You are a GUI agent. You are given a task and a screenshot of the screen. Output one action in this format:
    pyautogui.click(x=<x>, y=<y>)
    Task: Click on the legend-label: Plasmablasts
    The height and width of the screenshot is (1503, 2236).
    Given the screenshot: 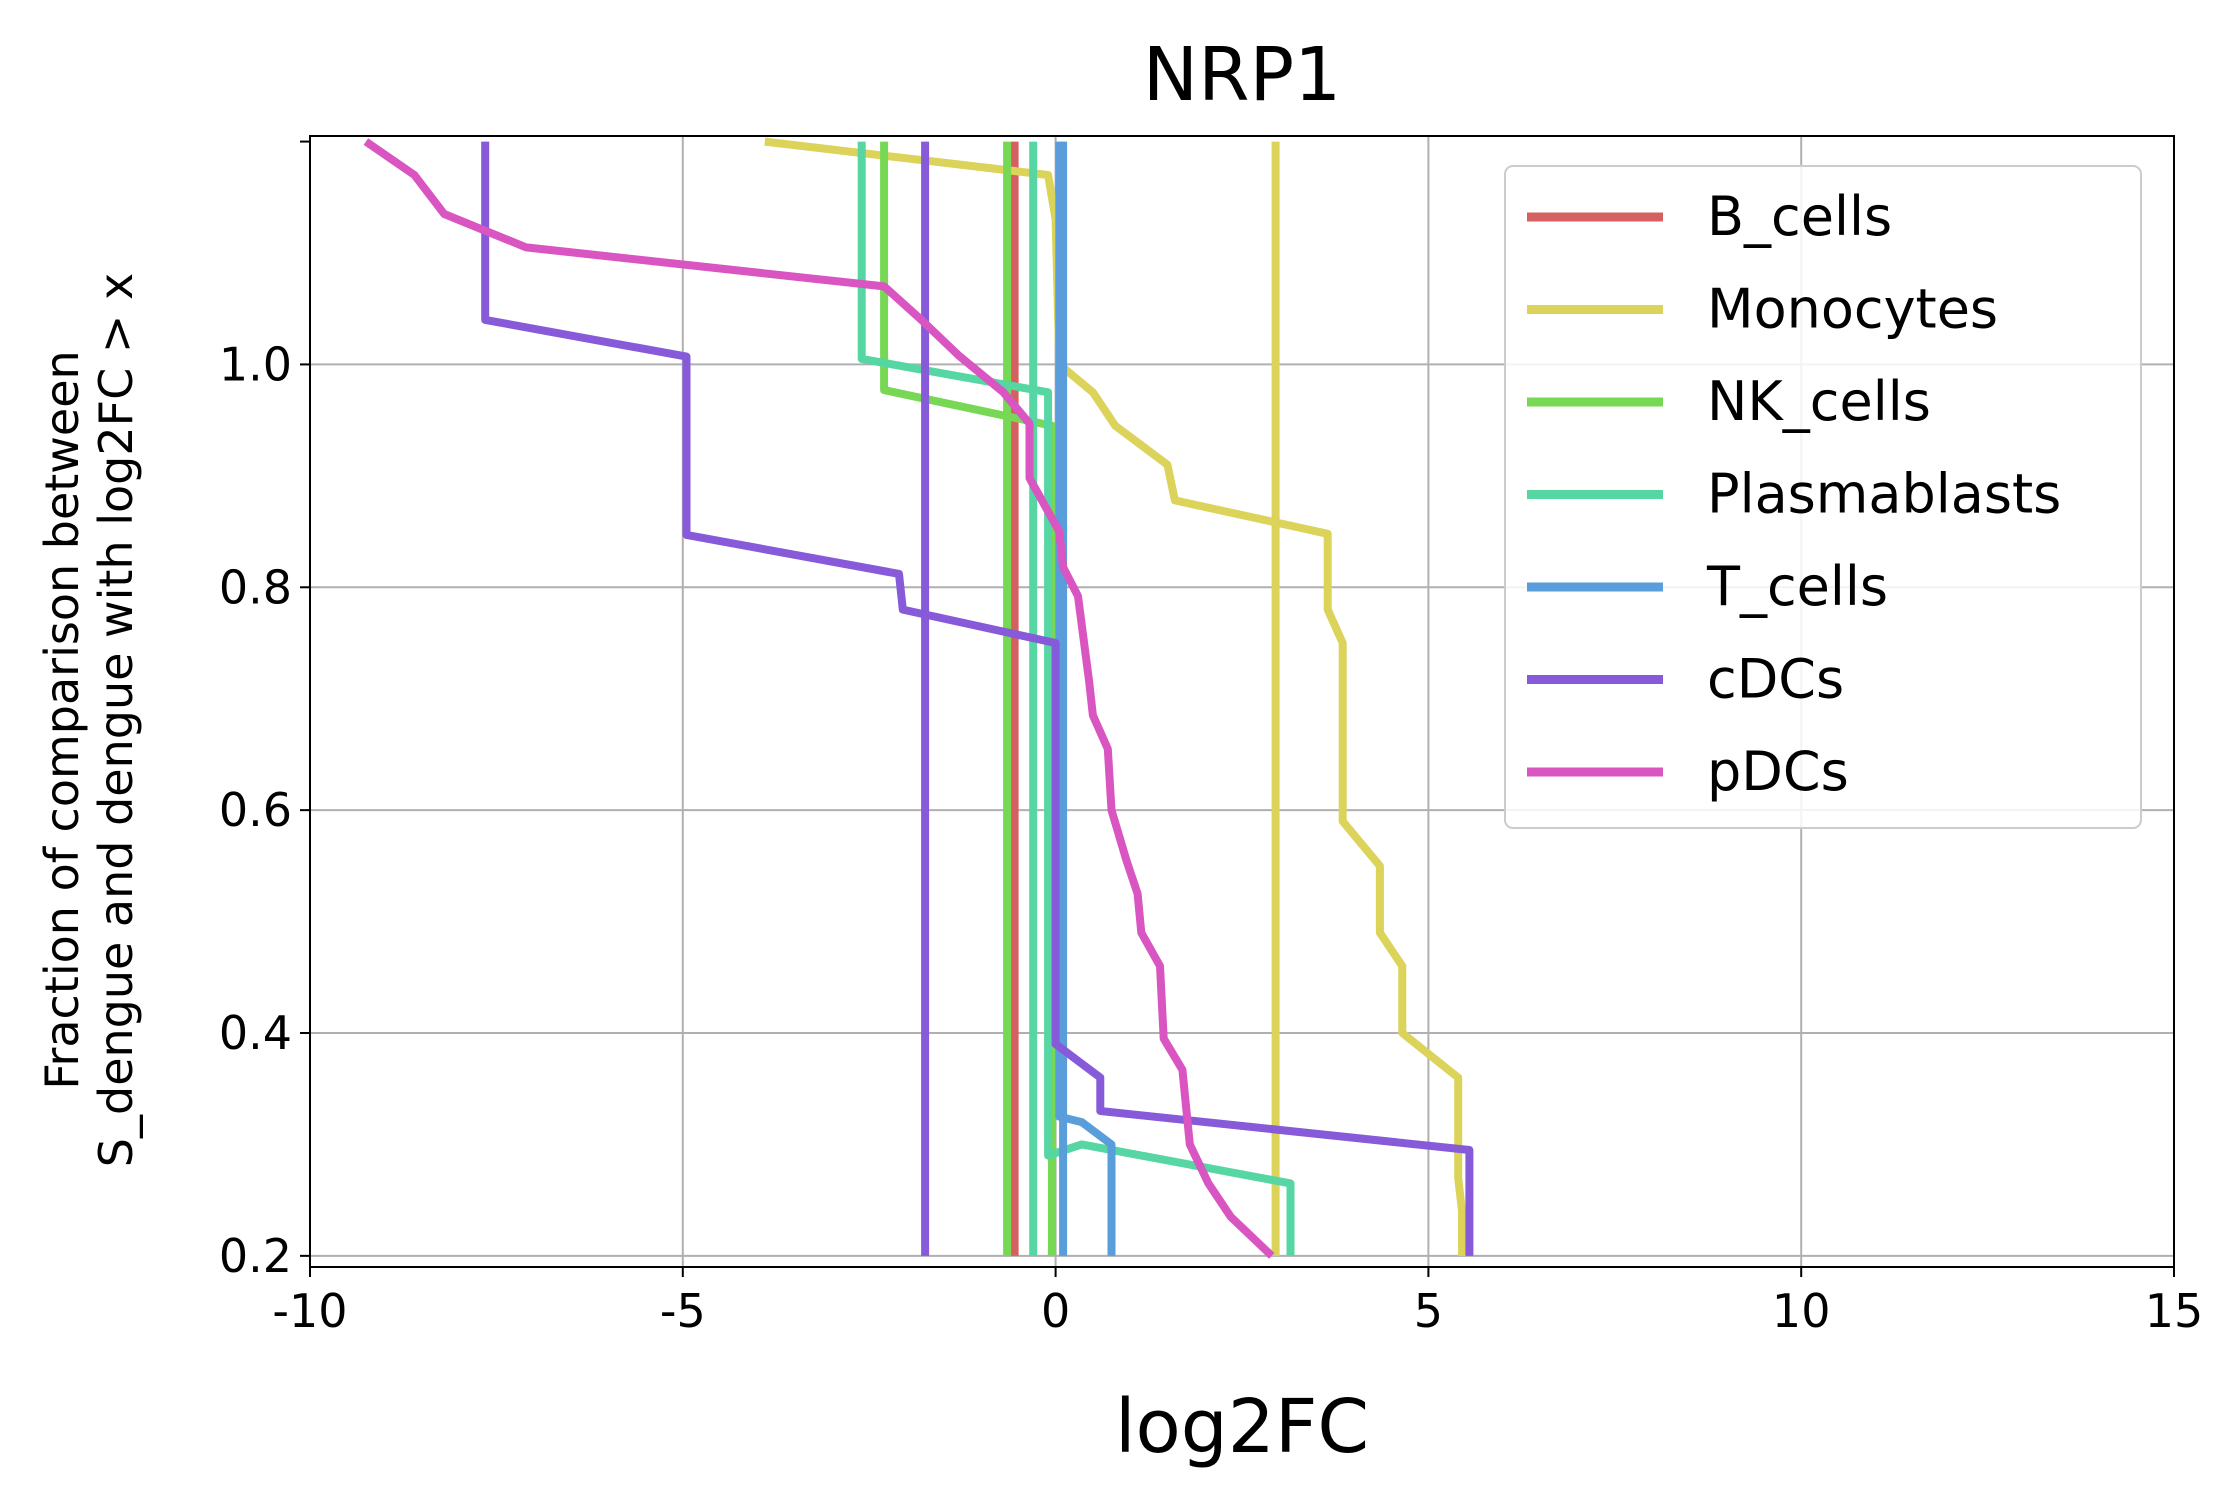 What is the action you would take?
    pyautogui.click(x=1884, y=494)
    